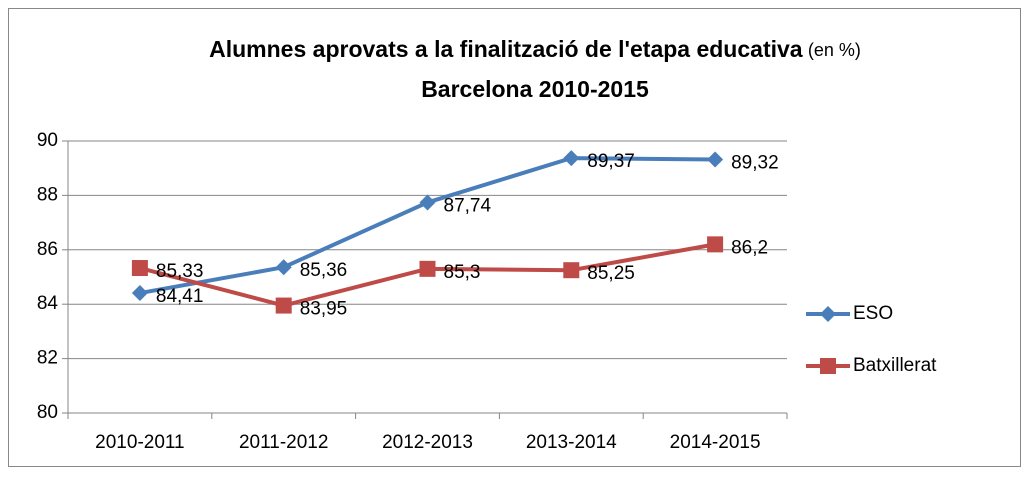 The height and width of the screenshot is (480, 1029). What do you see at coordinates (47, 412) in the screenshot?
I see `y-tick-label: 80` at bounding box center [47, 412].